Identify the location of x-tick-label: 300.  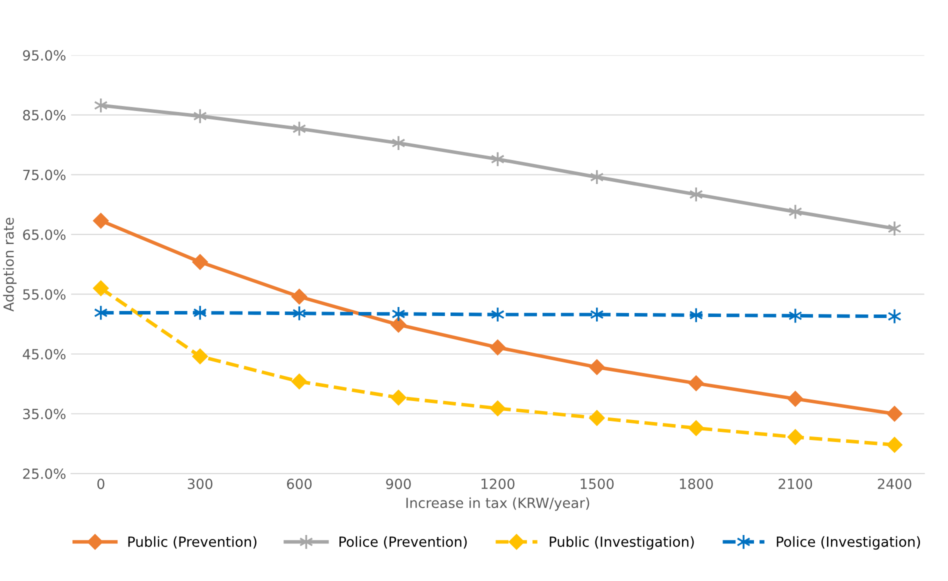
(200, 484).